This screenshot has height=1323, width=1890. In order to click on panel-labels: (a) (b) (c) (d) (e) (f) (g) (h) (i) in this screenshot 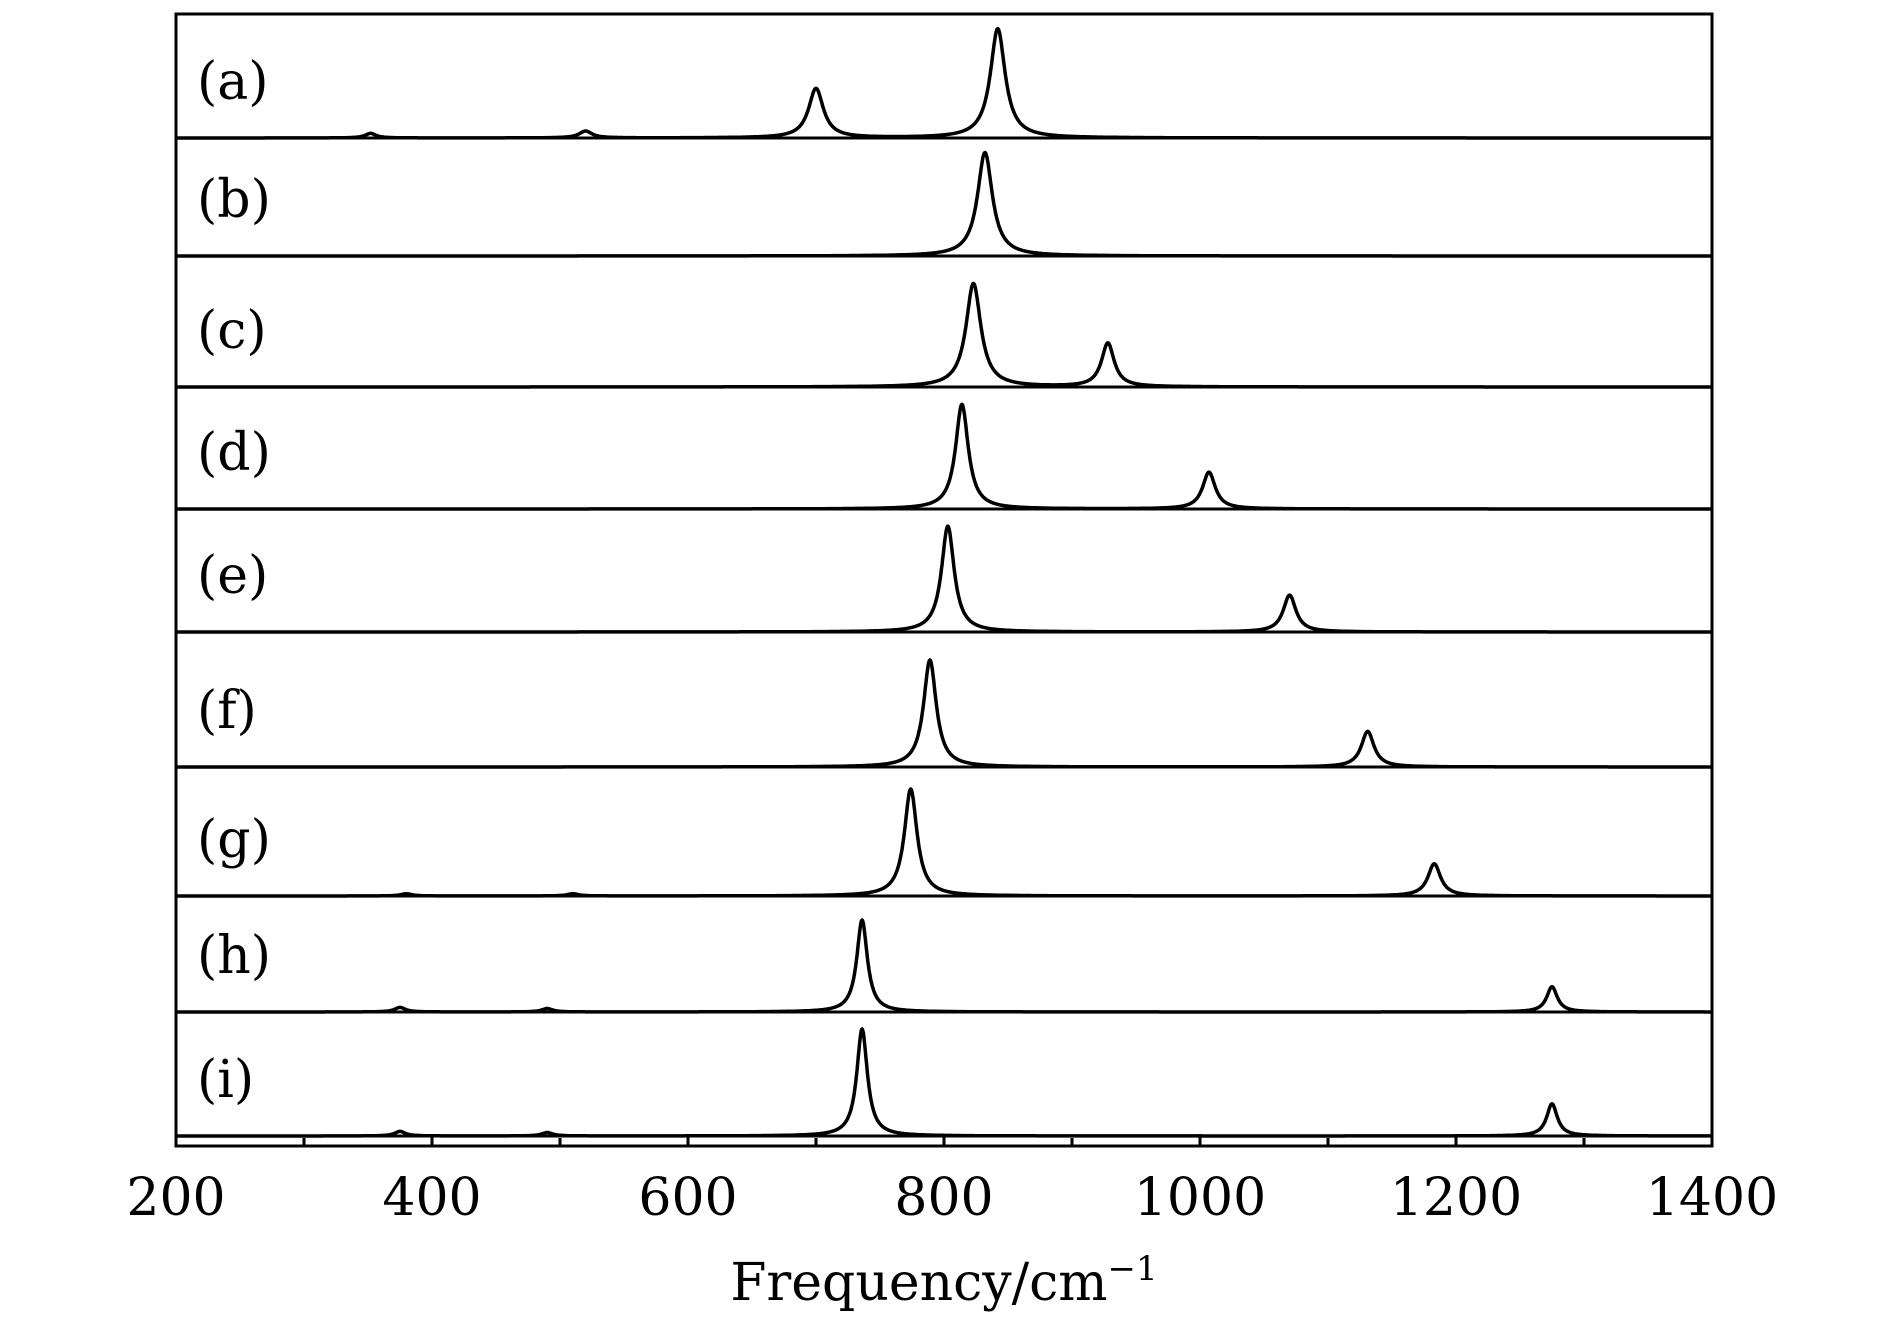, I will do `click(234, 581)`.